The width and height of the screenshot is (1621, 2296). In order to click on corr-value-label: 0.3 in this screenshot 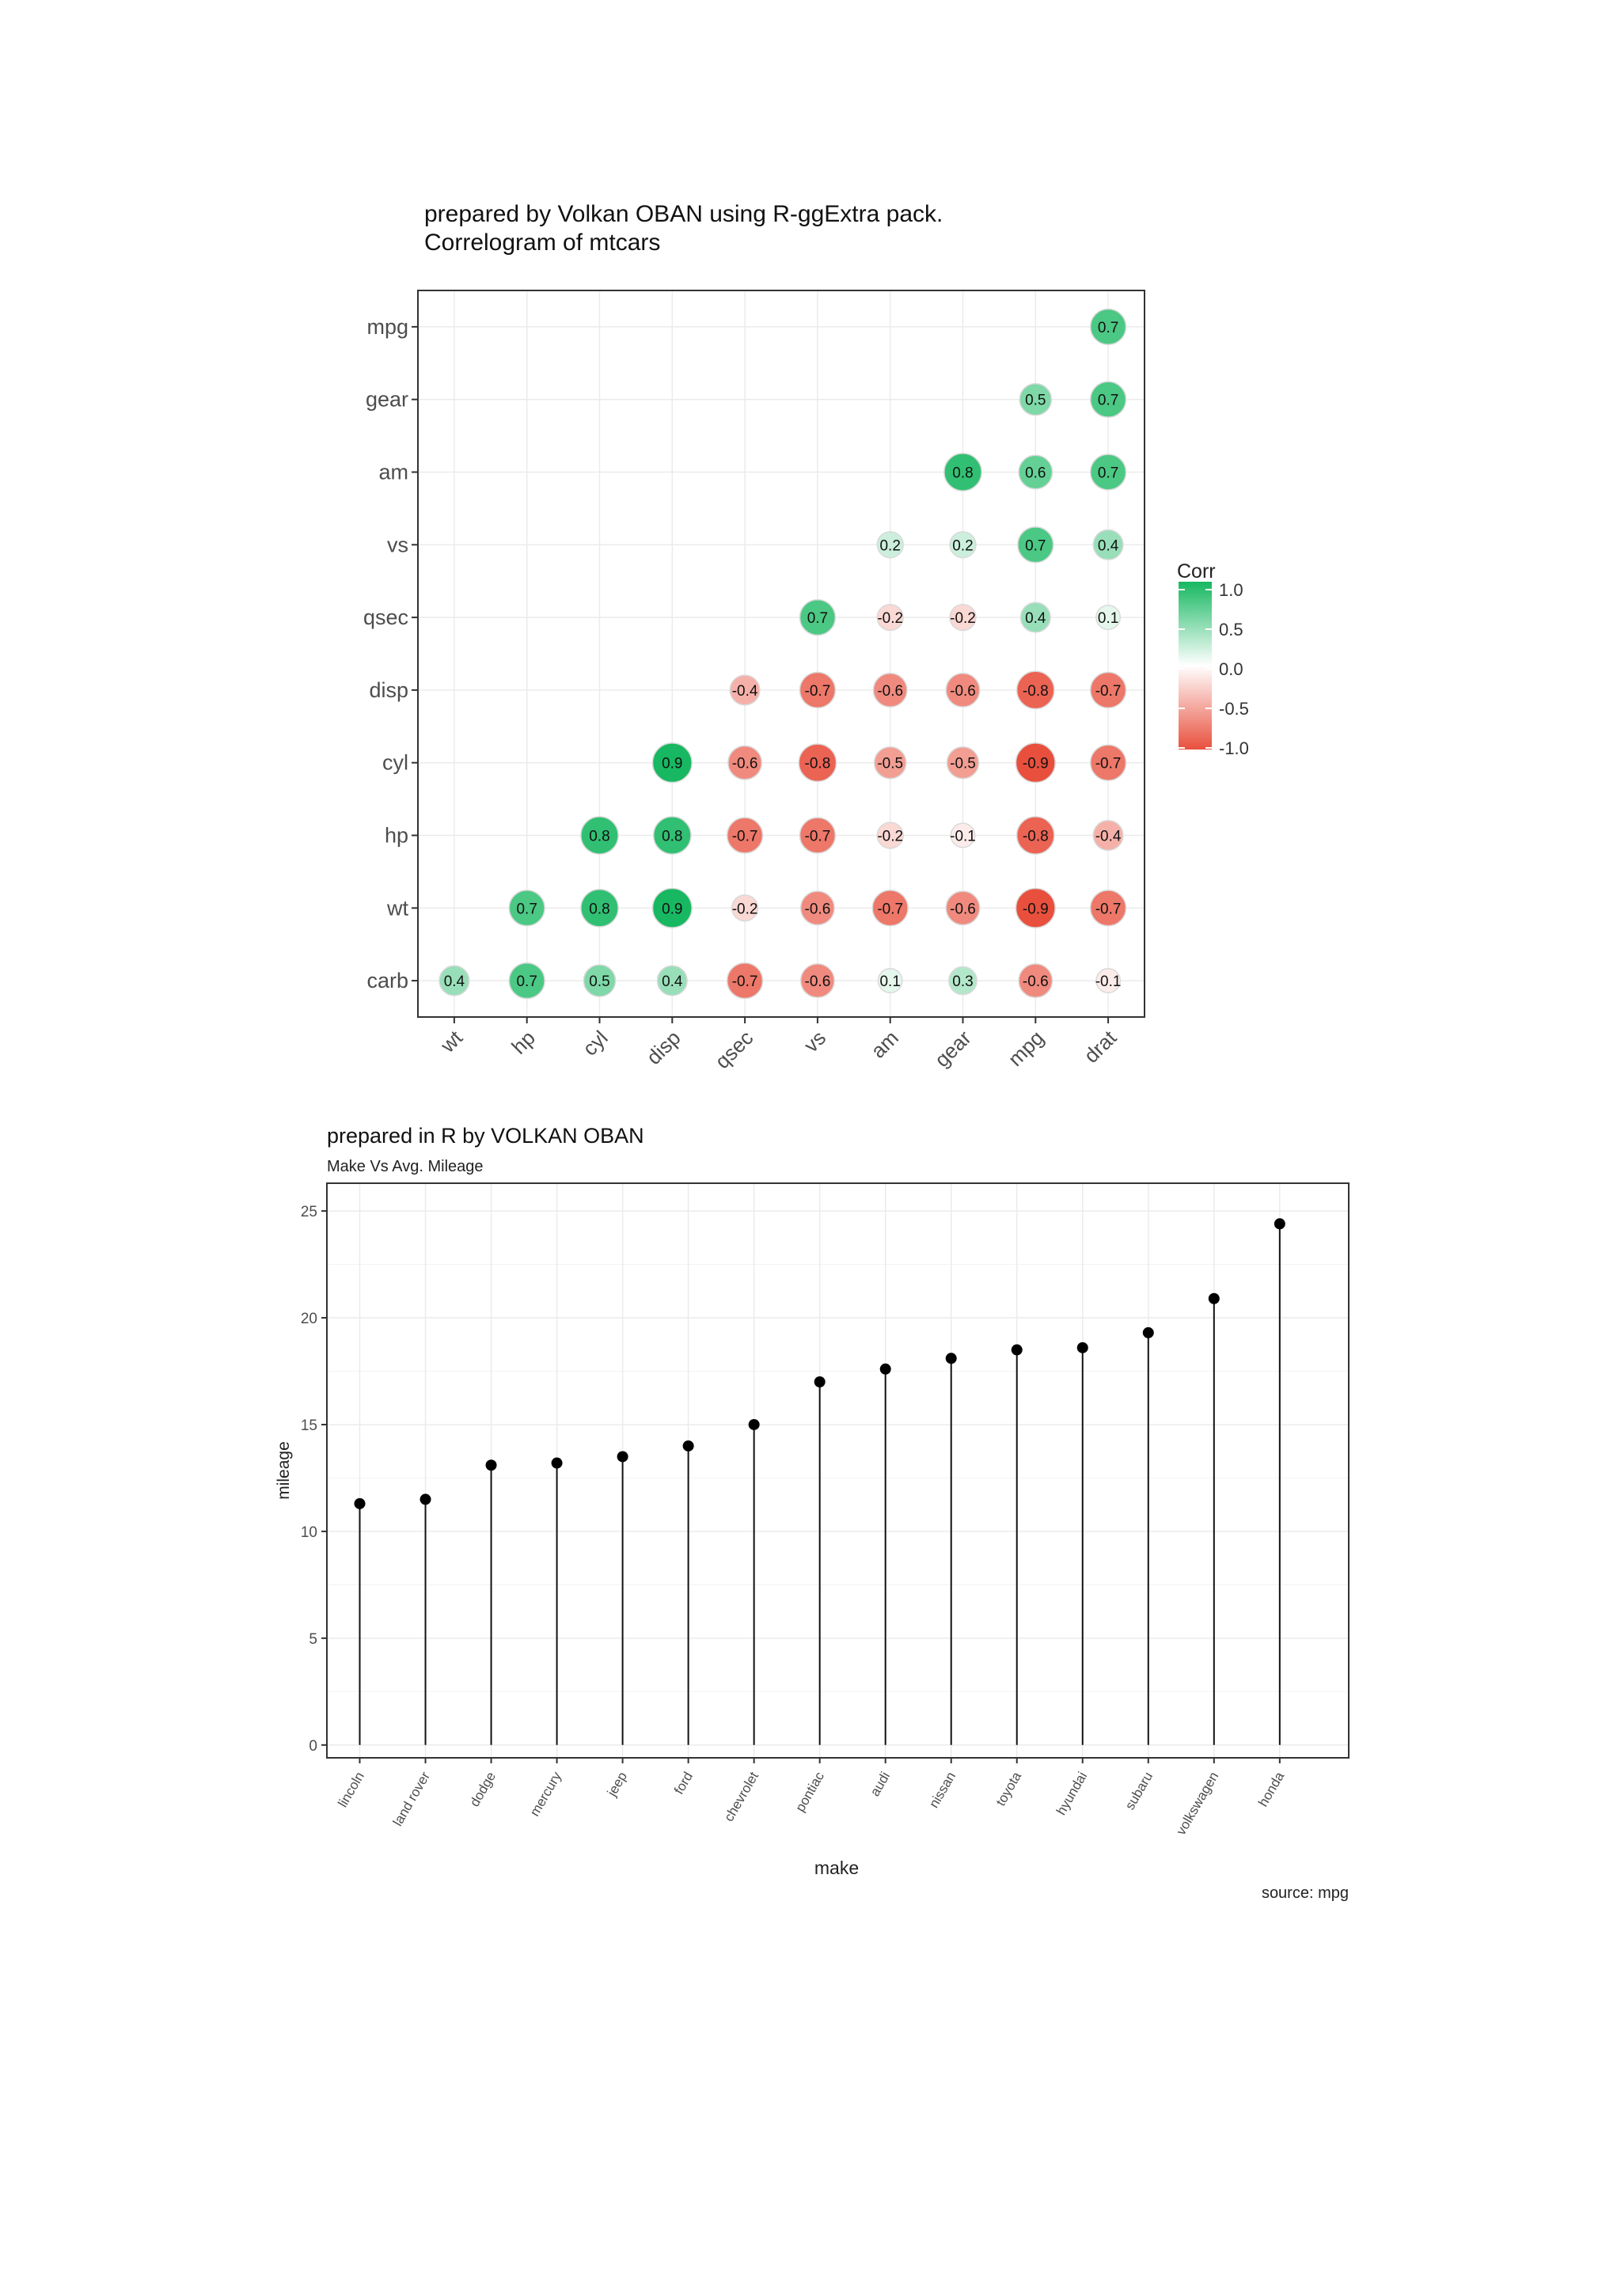, I will do `click(962, 981)`.